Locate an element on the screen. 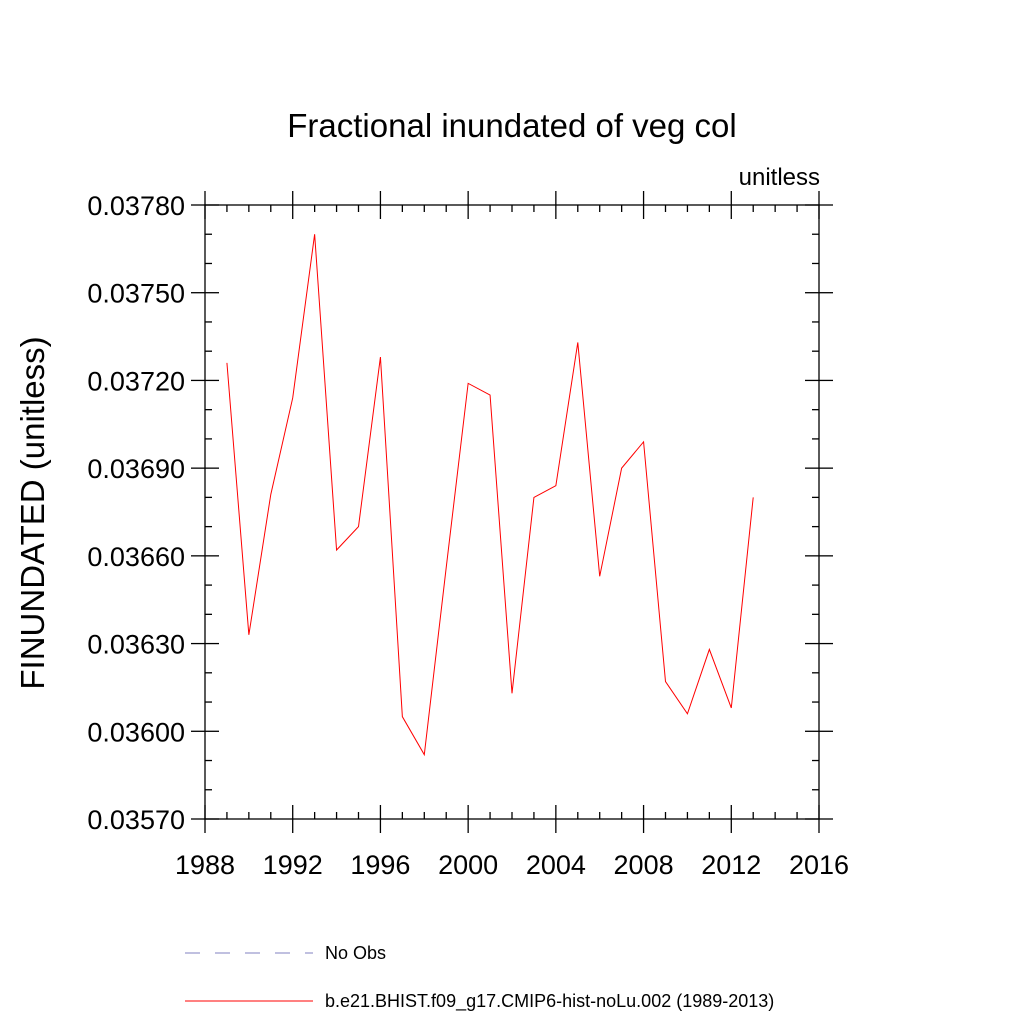 This screenshot has height=1024, width=1024. y-axis-label: FINUNDATED (unitless) is located at coordinates (32, 512).